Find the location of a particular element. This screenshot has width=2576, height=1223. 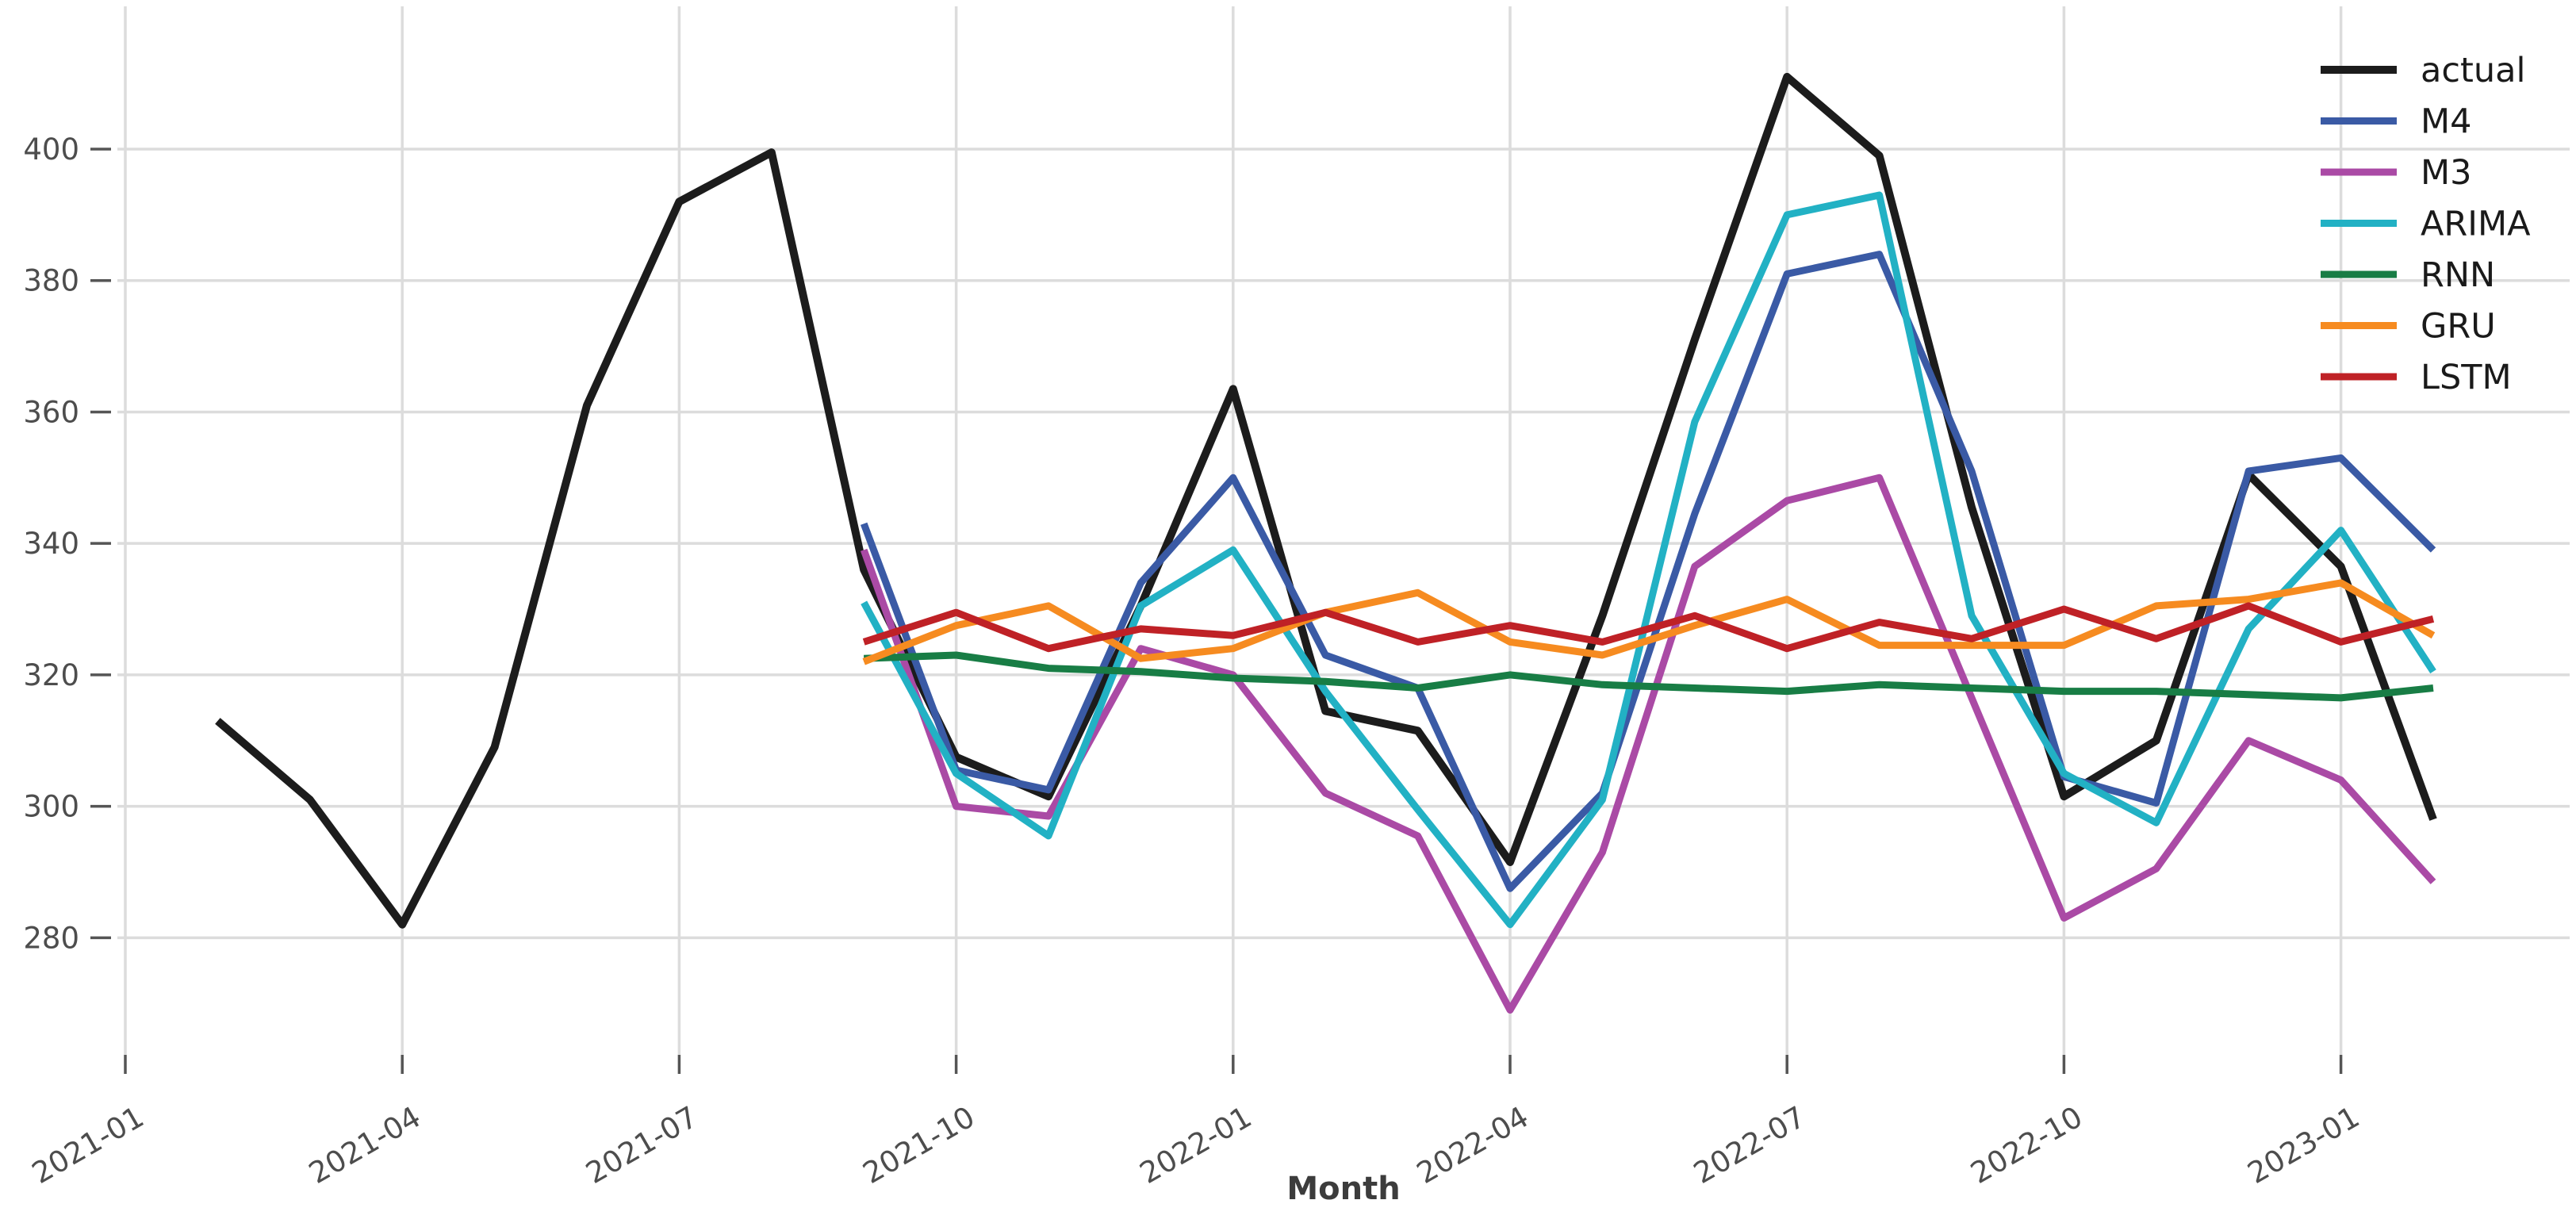

series-line-GRU is located at coordinates (1649, 622).